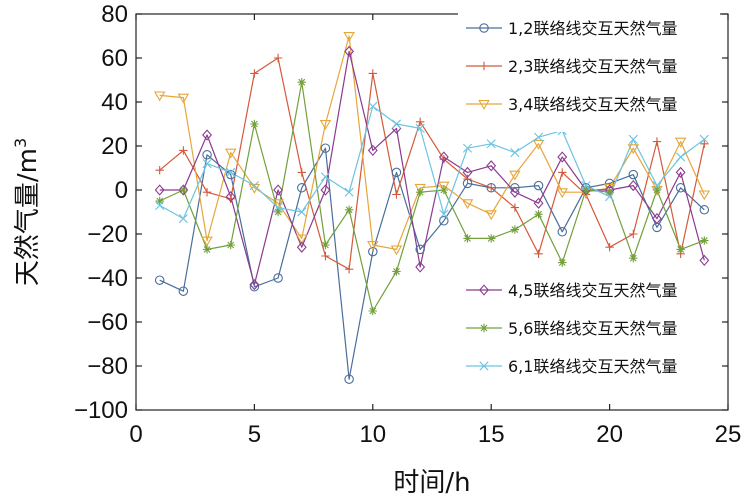 The image size is (750, 499). I want to click on x-axis-label: 时间/h, so click(431, 483).